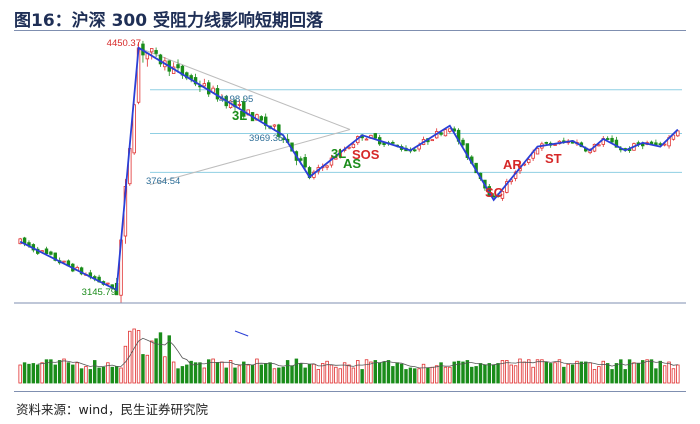 The height and width of the screenshot is (424, 700). What do you see at coordinates (241, 333) in the screenshot?
I see `volume-arrow` at bounding box center [241, 333].